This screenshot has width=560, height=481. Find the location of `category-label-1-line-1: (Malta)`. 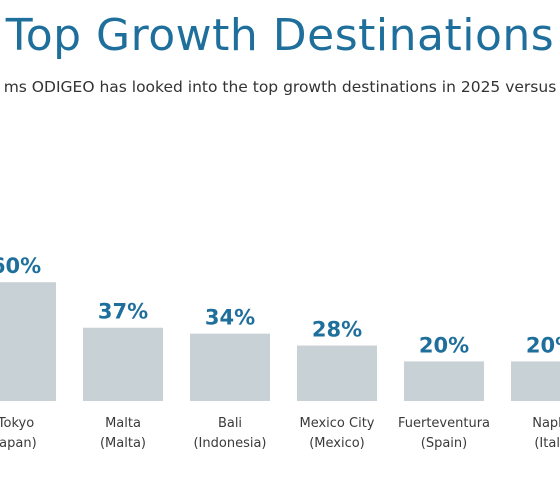

category-label-1-line-1: (Malta) is located at coordinates (123, 443).